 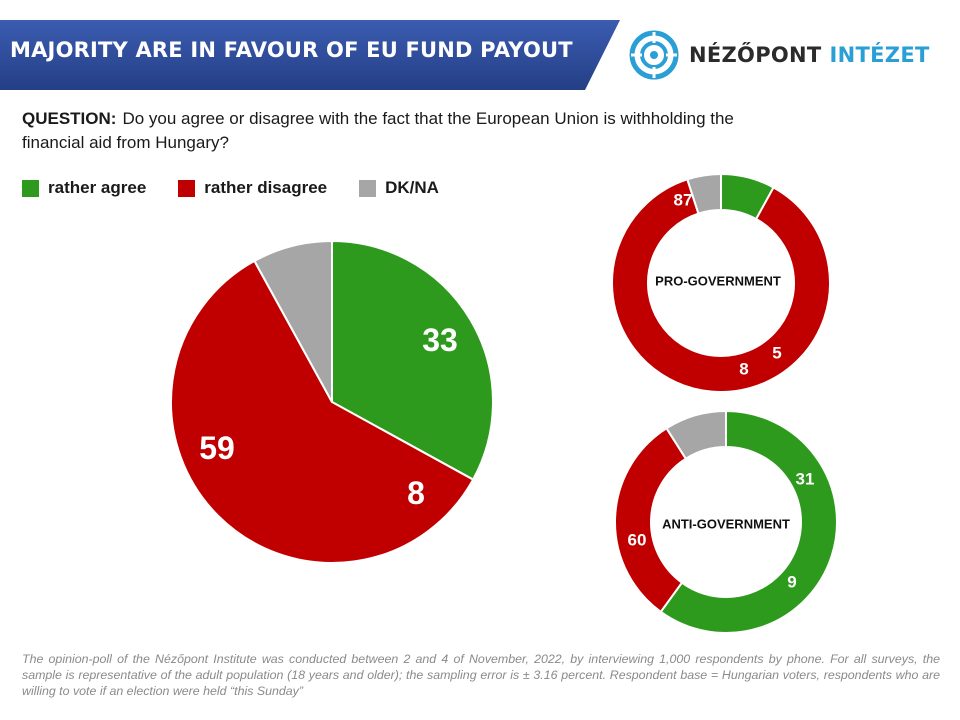 I want to click on anti-government-donut: 60 31 9 ANTI-GOVERNMENT, so click(x=726, y=521).